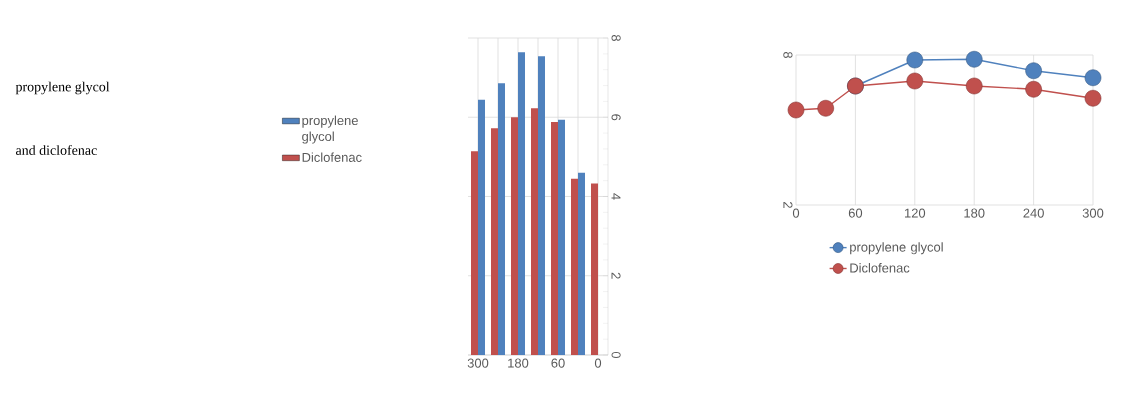 Image resolution: width=1142 pixels, height=414 pixels. I want to click on text: and diclofenac, so click(56, 150).